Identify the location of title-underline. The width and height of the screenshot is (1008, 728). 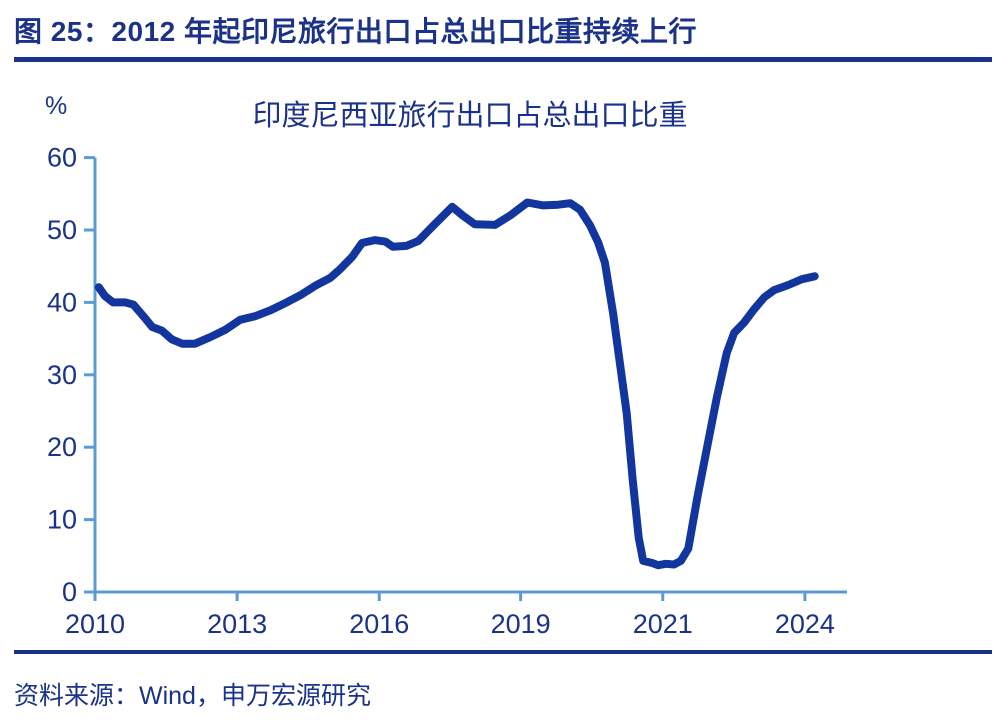
(503, 59).